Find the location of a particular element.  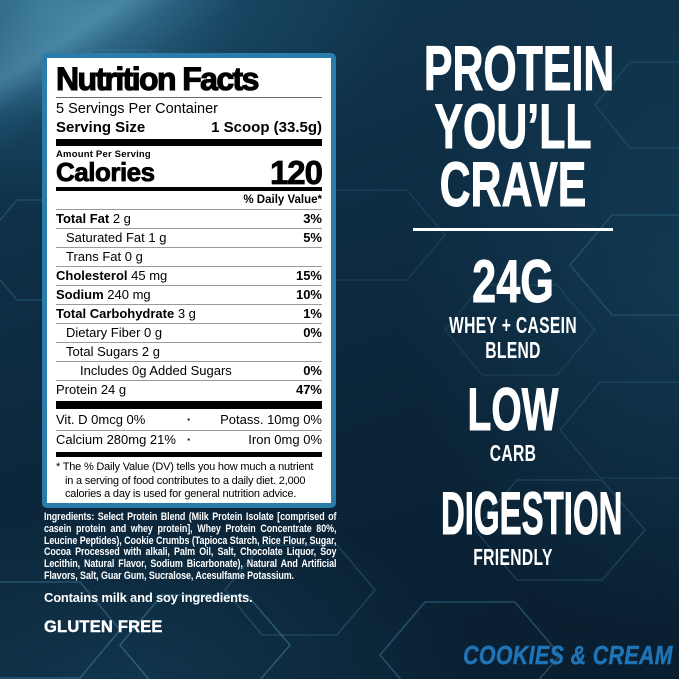

feature-sub-text: BLEND is located at coordinates (513, 350).